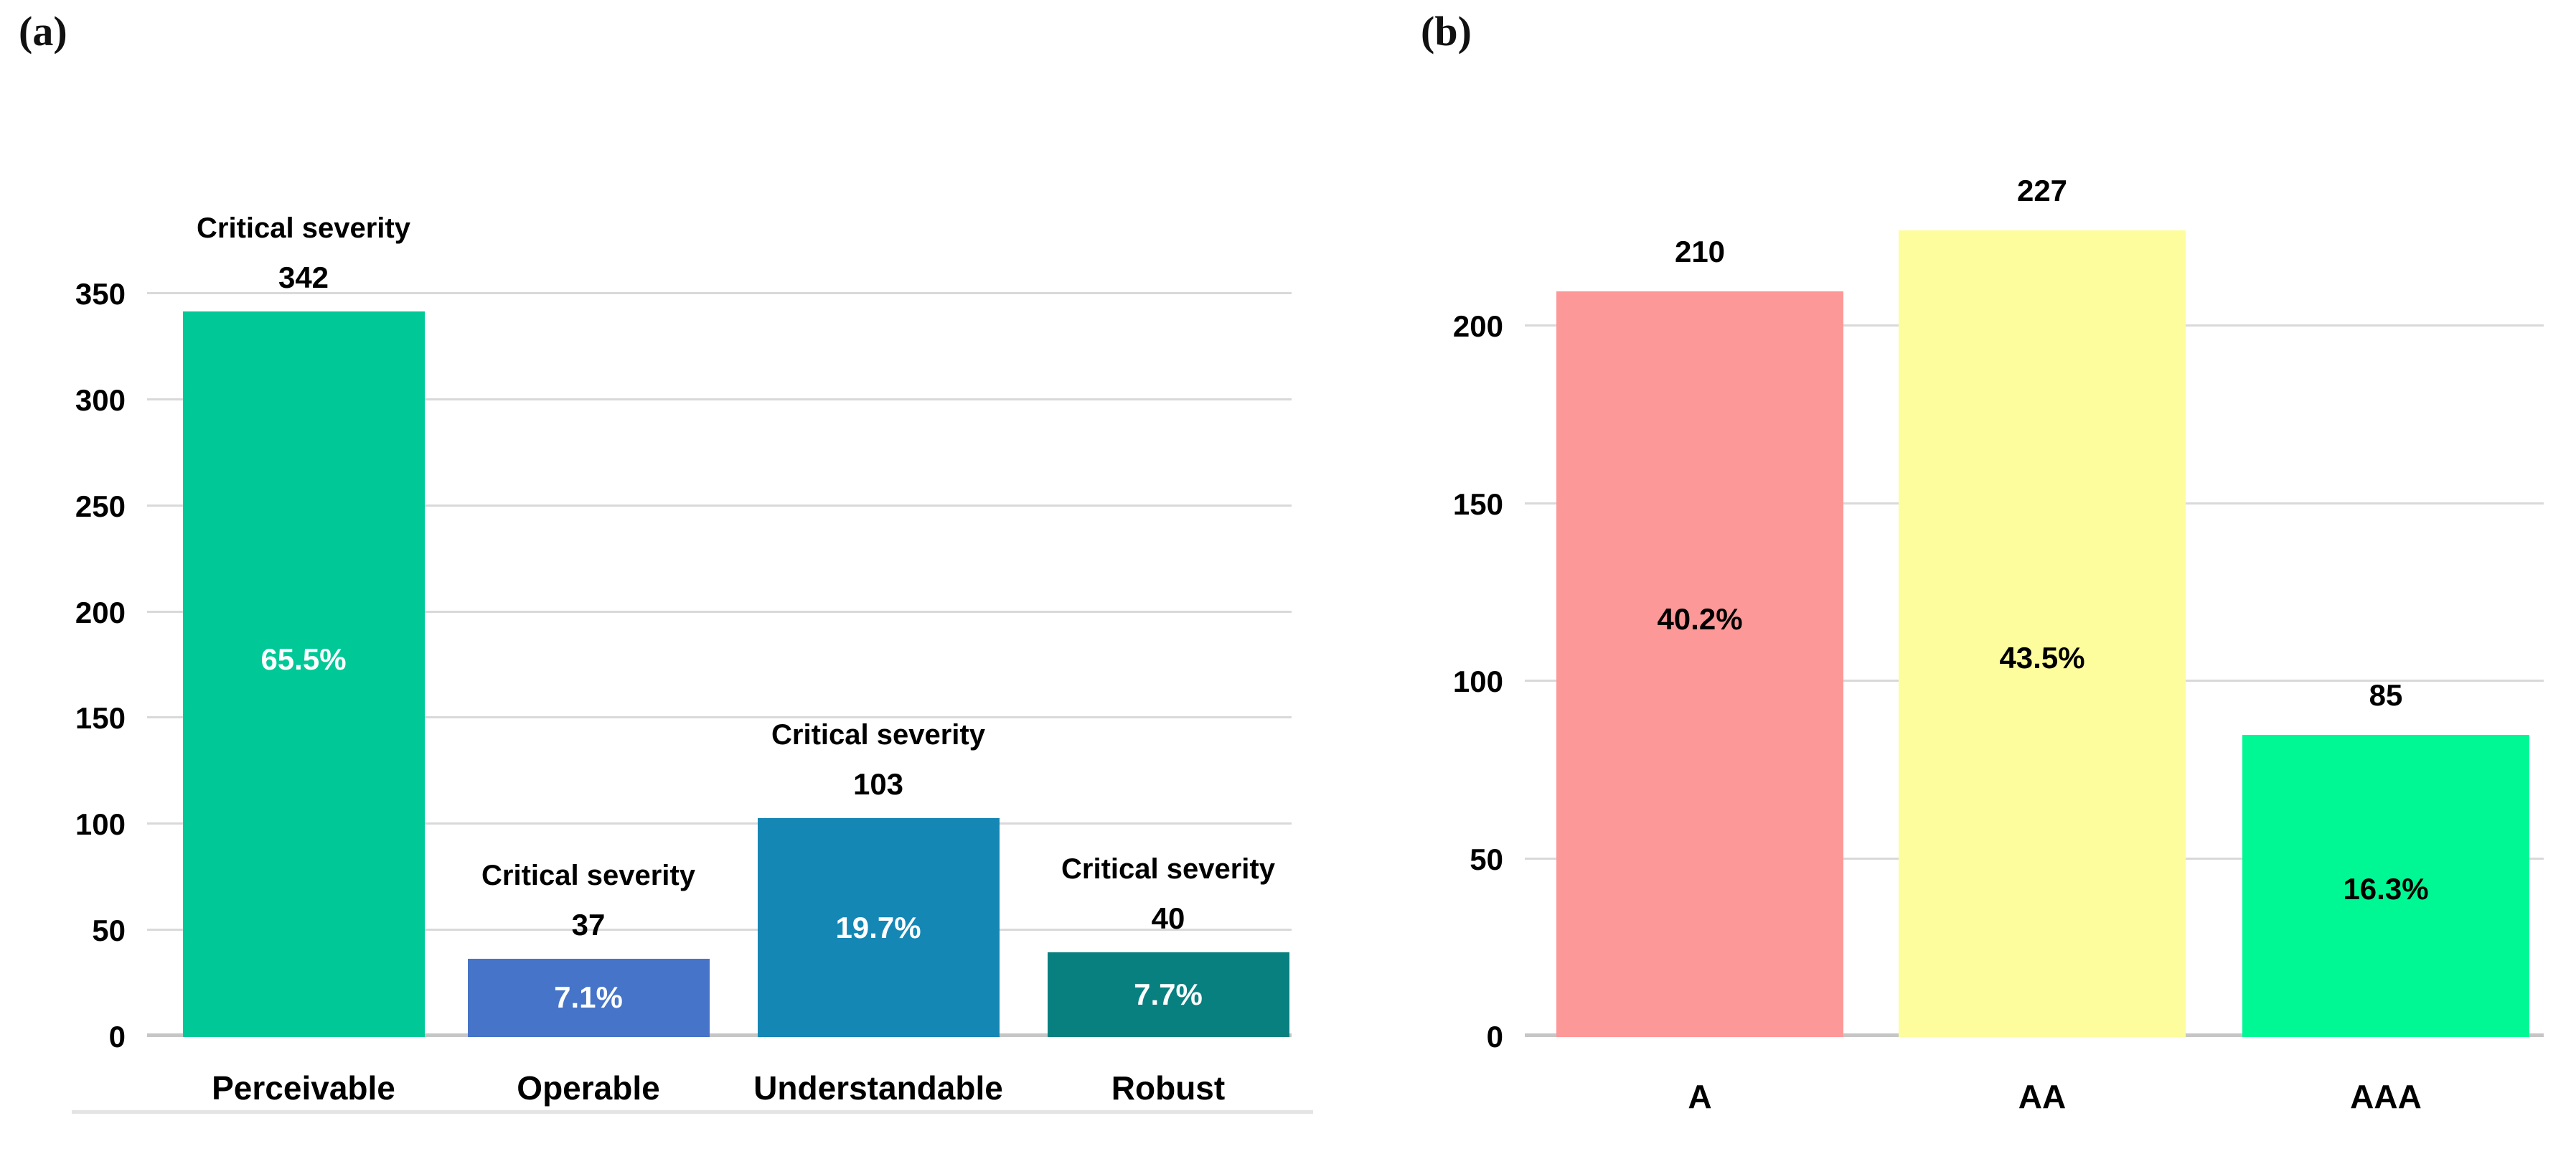 This screenshot has width=2576, height=1159. Describe the element at coordinates (1699, 674) in the screenshot. I see `bar-a: 210 40.2% A` at that location.